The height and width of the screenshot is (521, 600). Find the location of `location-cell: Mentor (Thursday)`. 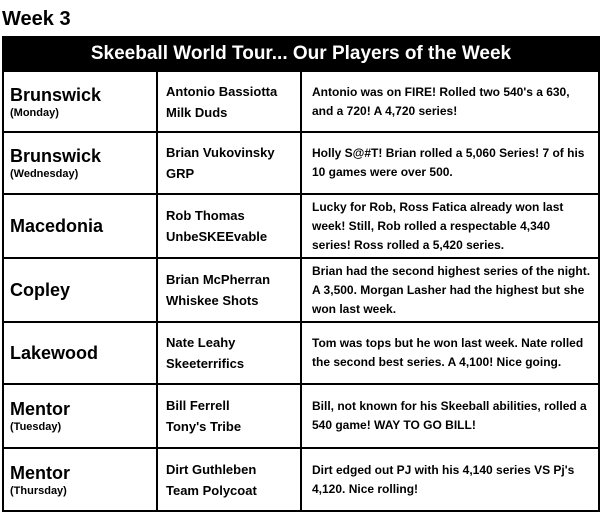

location-cell: Mentor (Thursday) is located at coordinates (80, 479).